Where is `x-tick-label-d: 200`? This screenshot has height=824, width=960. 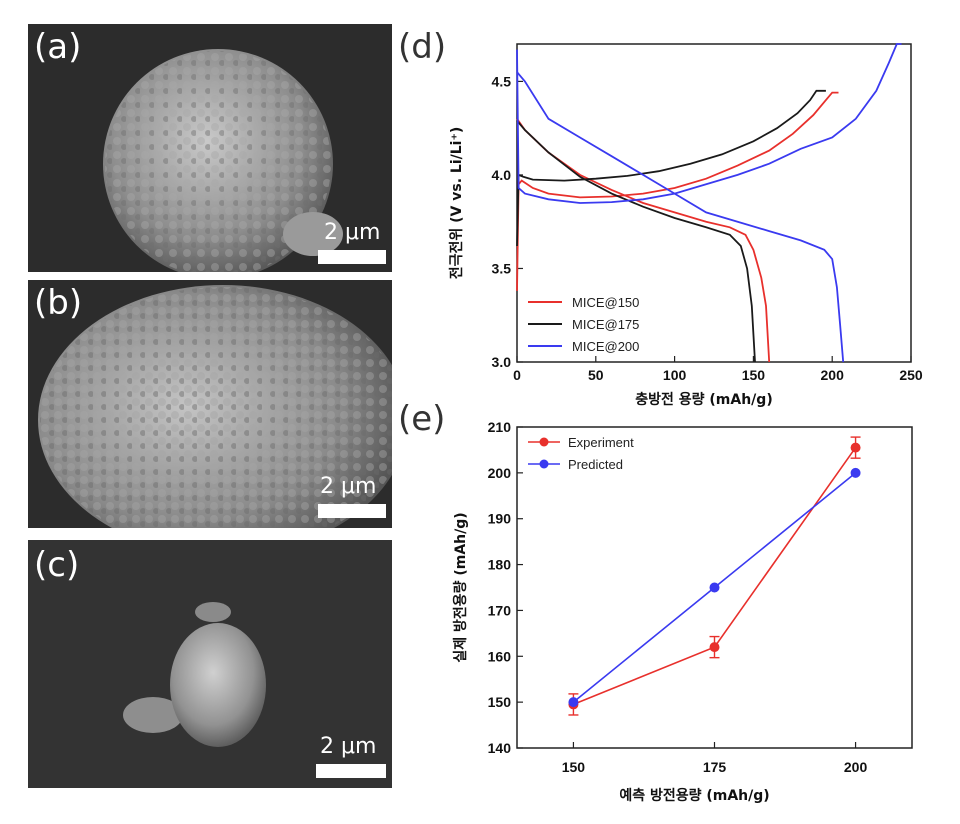 x-tick-label-d: 200 is located at coordinates (833, 375).